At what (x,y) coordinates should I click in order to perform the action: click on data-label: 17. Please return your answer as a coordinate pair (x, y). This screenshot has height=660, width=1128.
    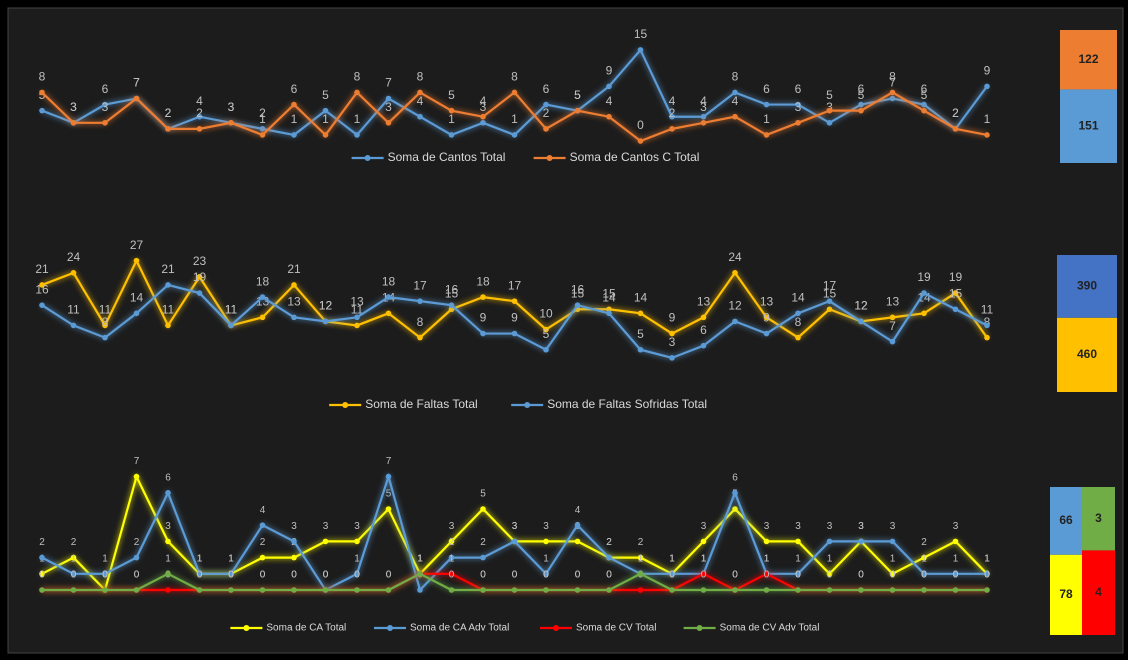
    Looking at the image, I should click on (420, 285).